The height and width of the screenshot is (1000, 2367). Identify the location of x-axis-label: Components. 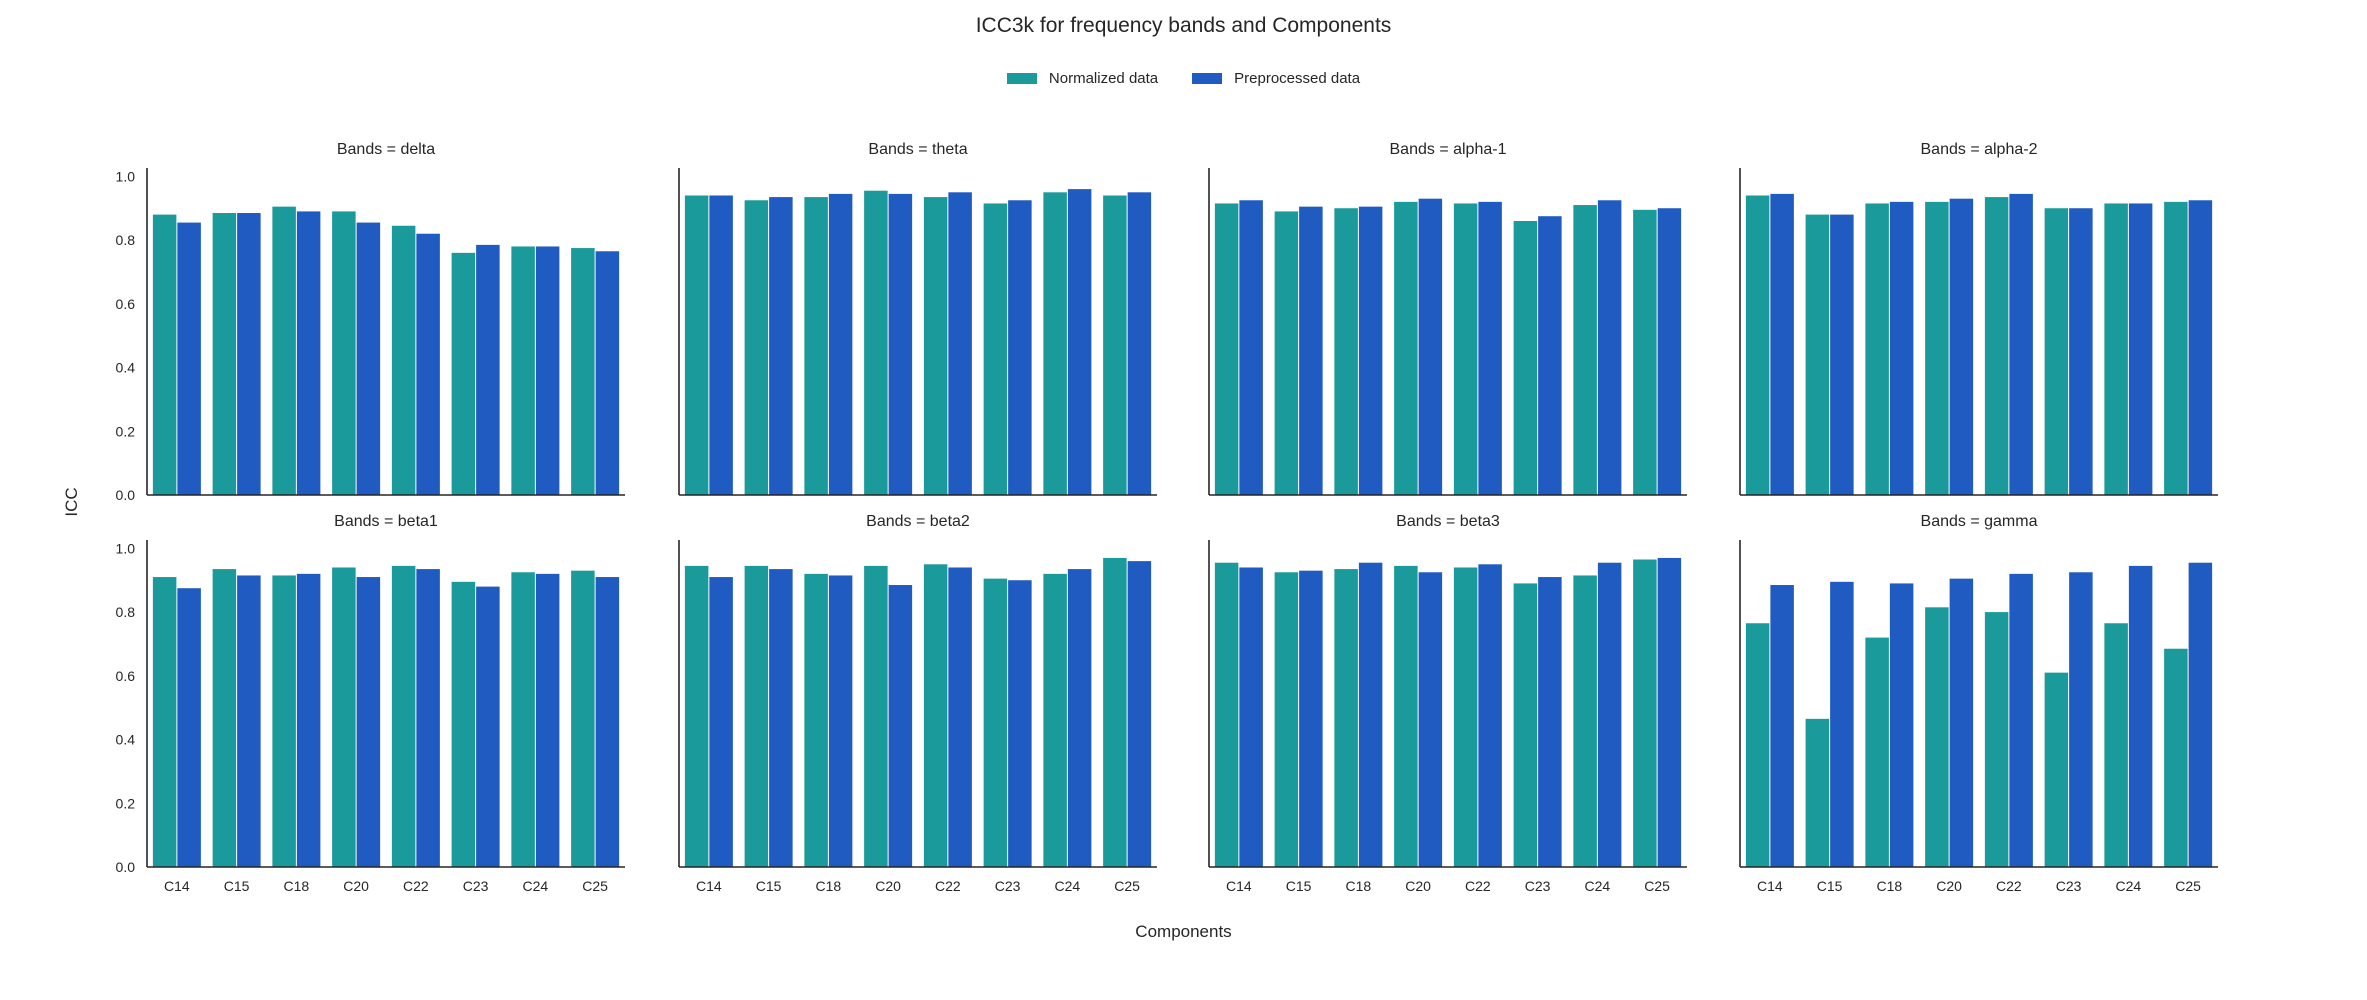
(1183, 931).